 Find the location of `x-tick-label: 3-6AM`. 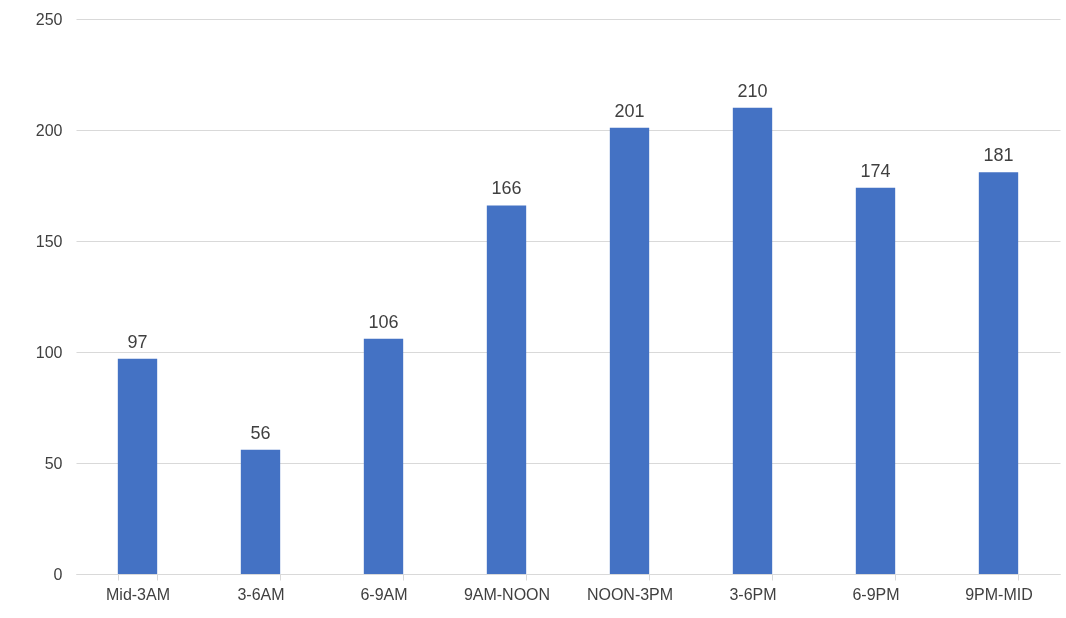

x-tick-label: 3-6AM is located at coordinates (261, 594).